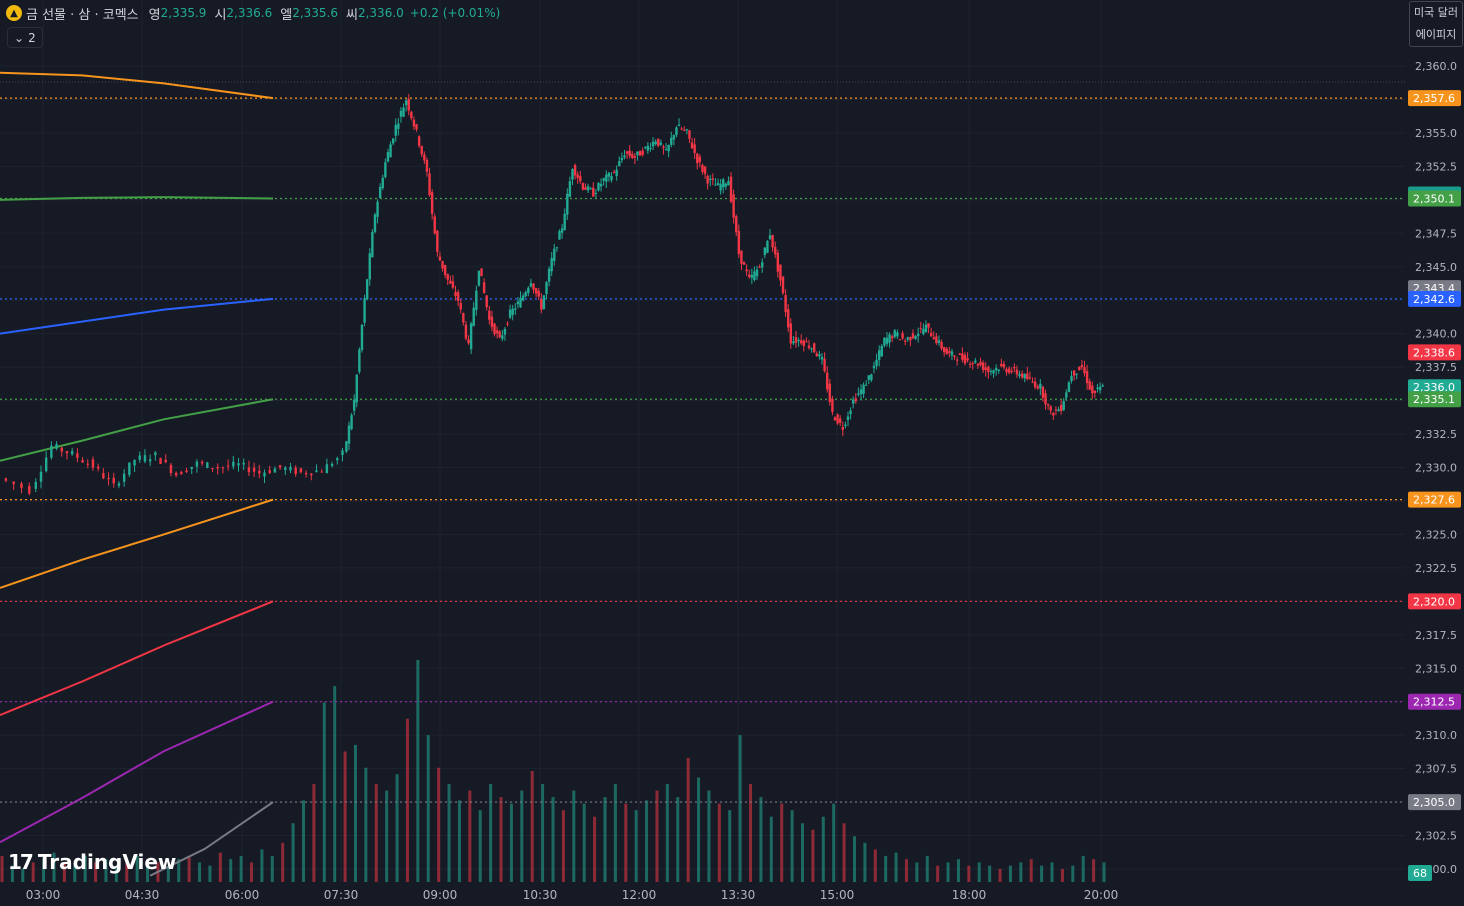  I want to click on currency-selector: 미국 달러 에이피지, so click(1436, 24).